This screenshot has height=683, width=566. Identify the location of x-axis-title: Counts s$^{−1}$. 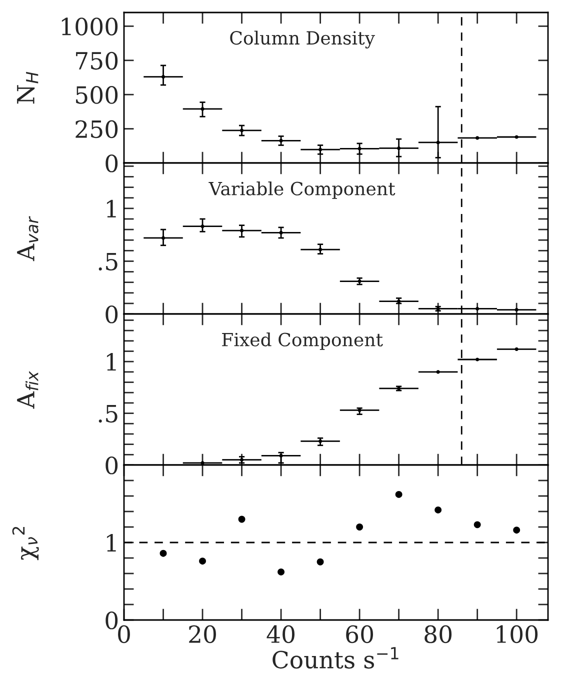
(335, 658).